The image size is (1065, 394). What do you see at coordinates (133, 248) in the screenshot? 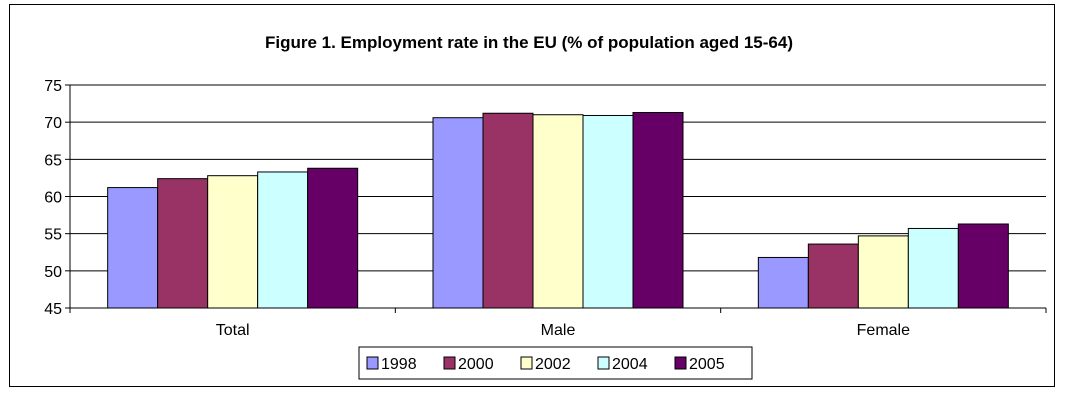
I see `bar-1998-total` at bounding box center [133, 248].